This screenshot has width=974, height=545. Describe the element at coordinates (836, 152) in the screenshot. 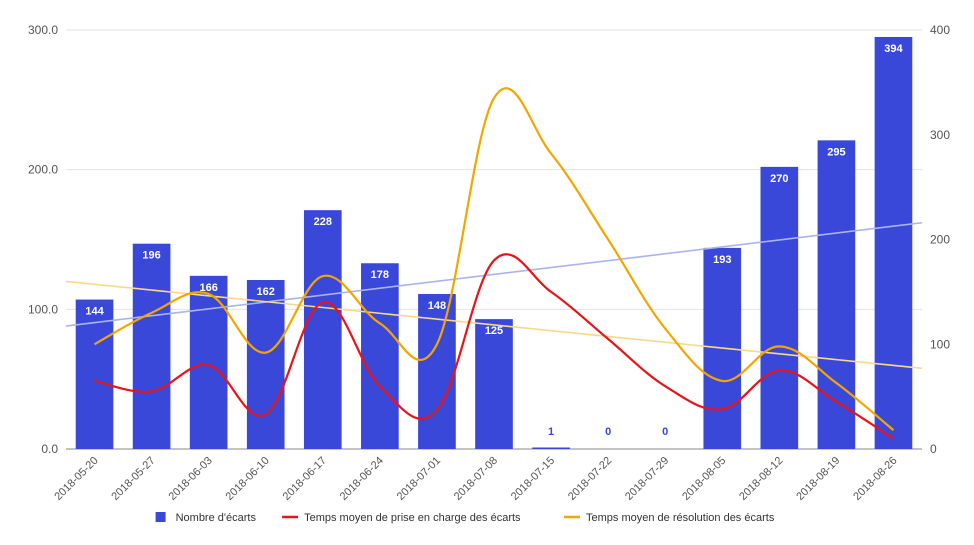

I see `bar-data-label: 295` at that location.